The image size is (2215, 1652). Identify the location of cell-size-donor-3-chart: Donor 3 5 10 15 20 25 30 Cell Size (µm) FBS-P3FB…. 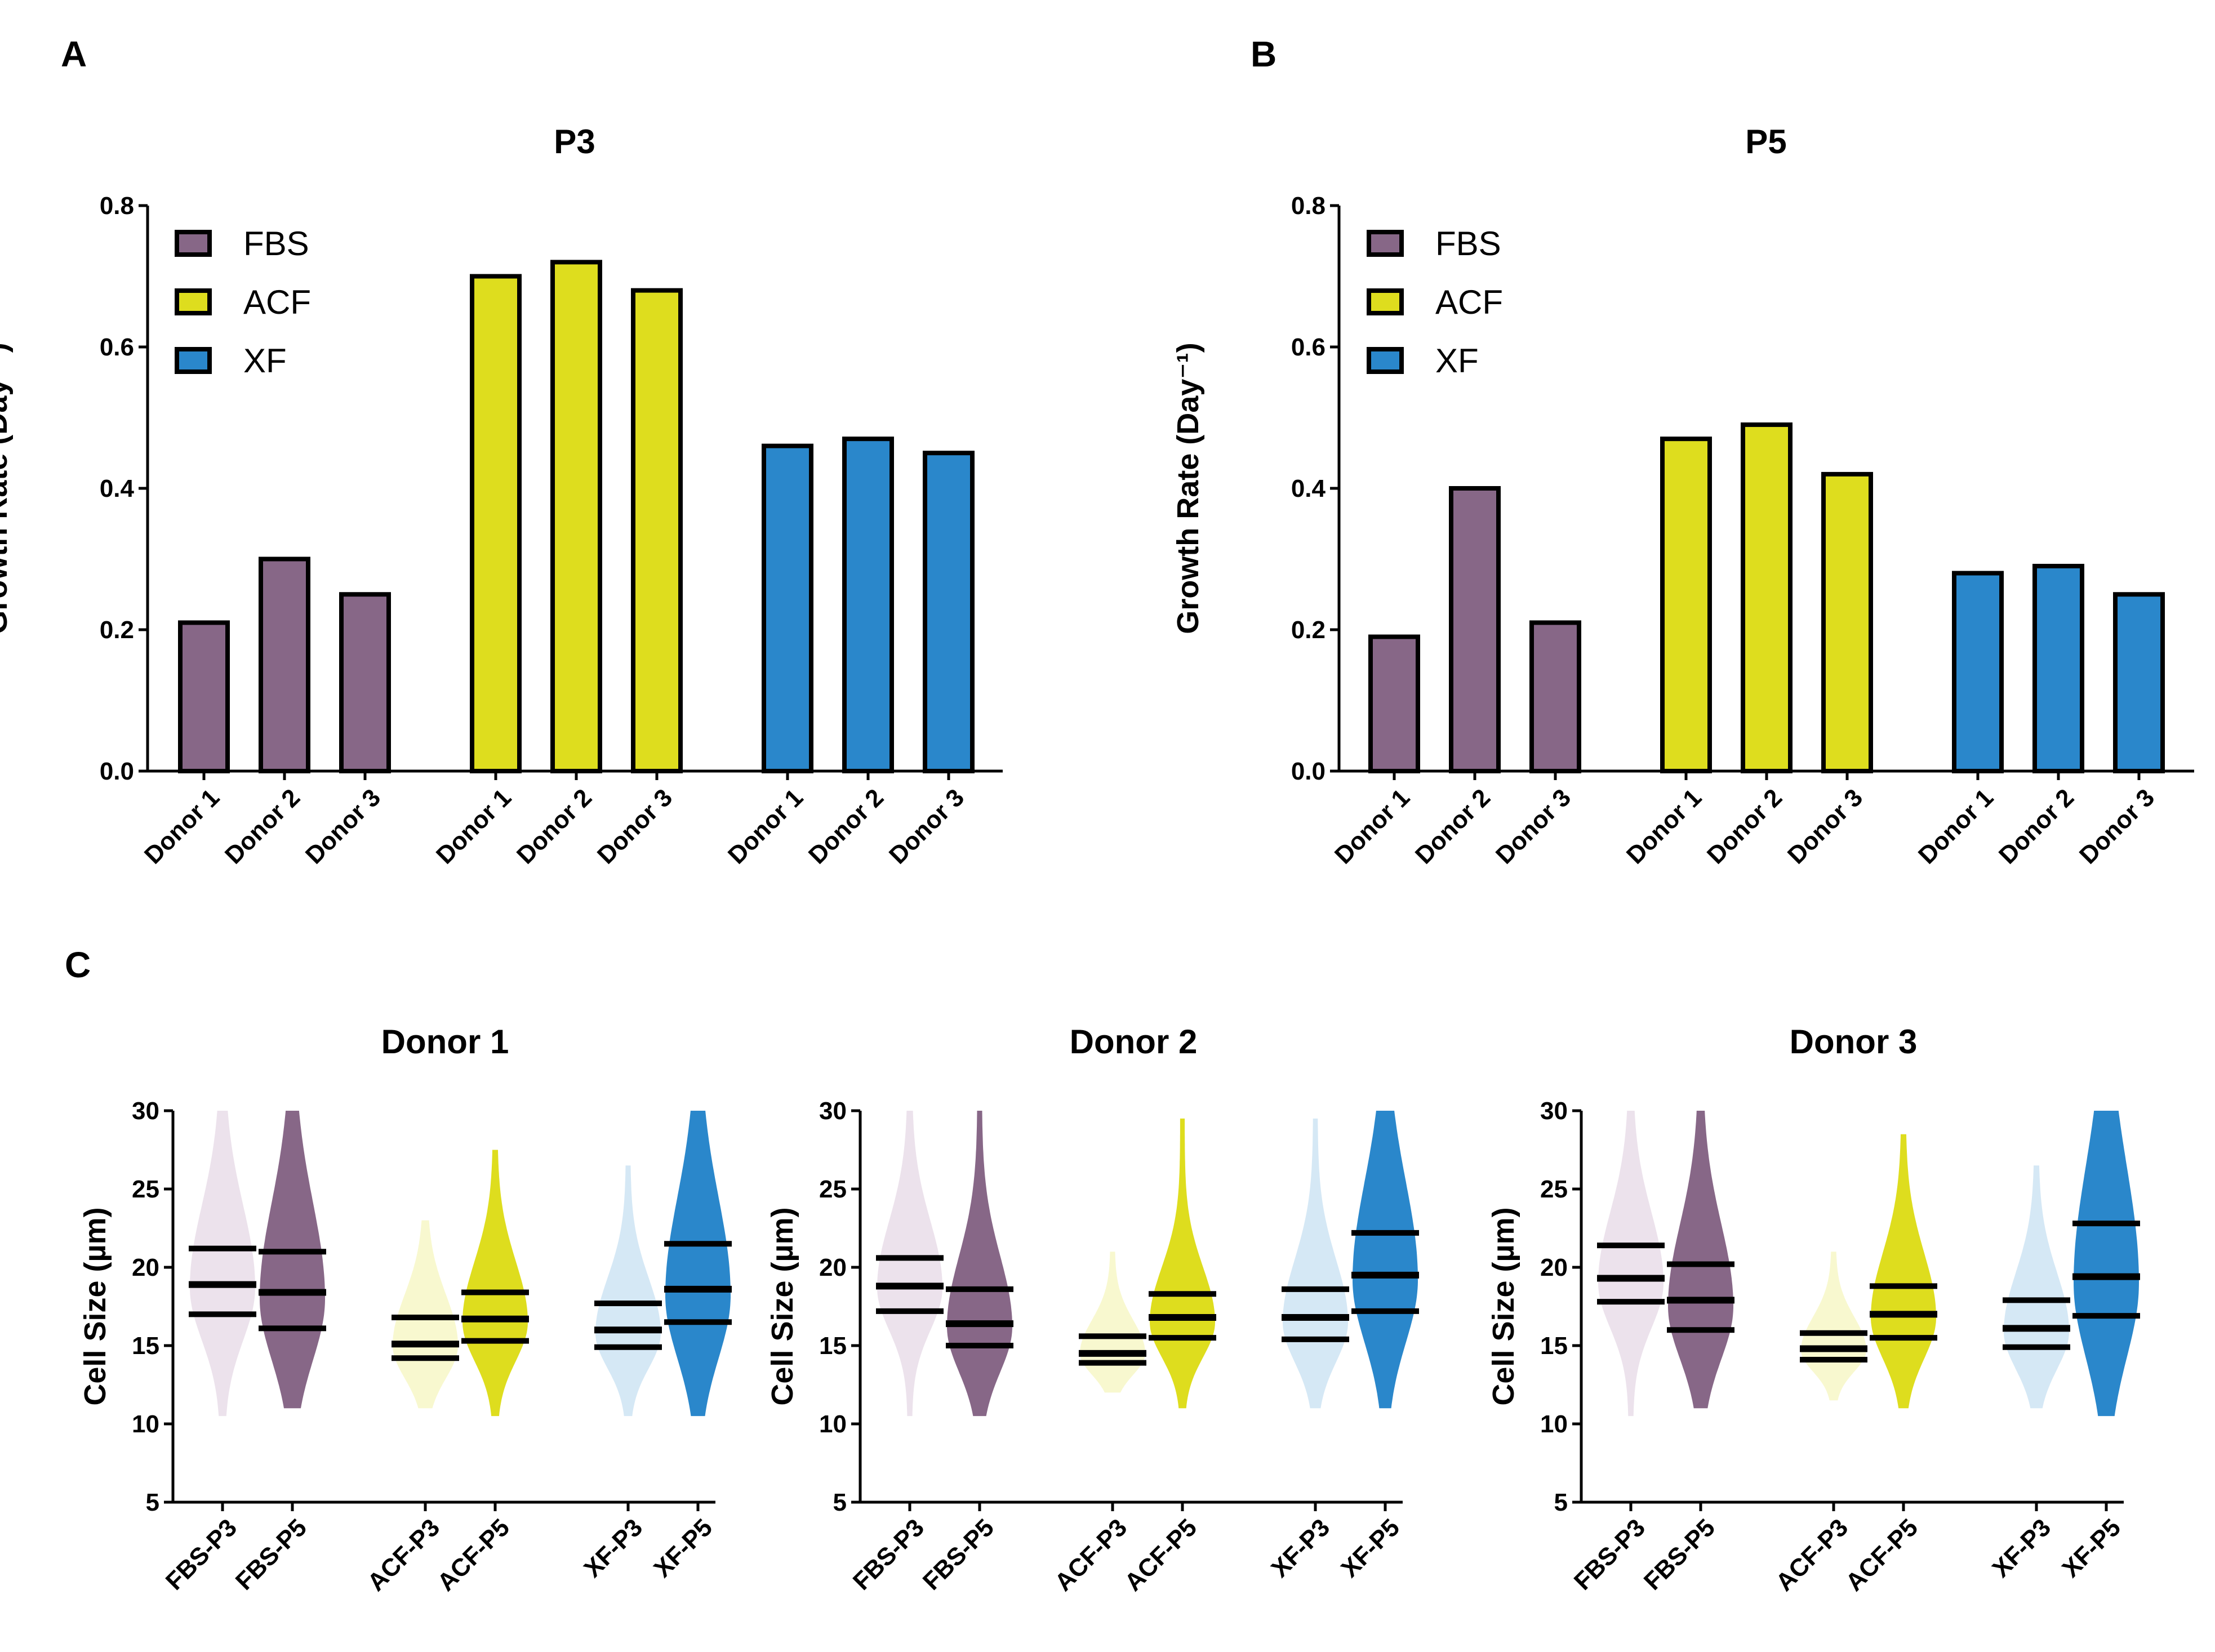
(1813, 1309).